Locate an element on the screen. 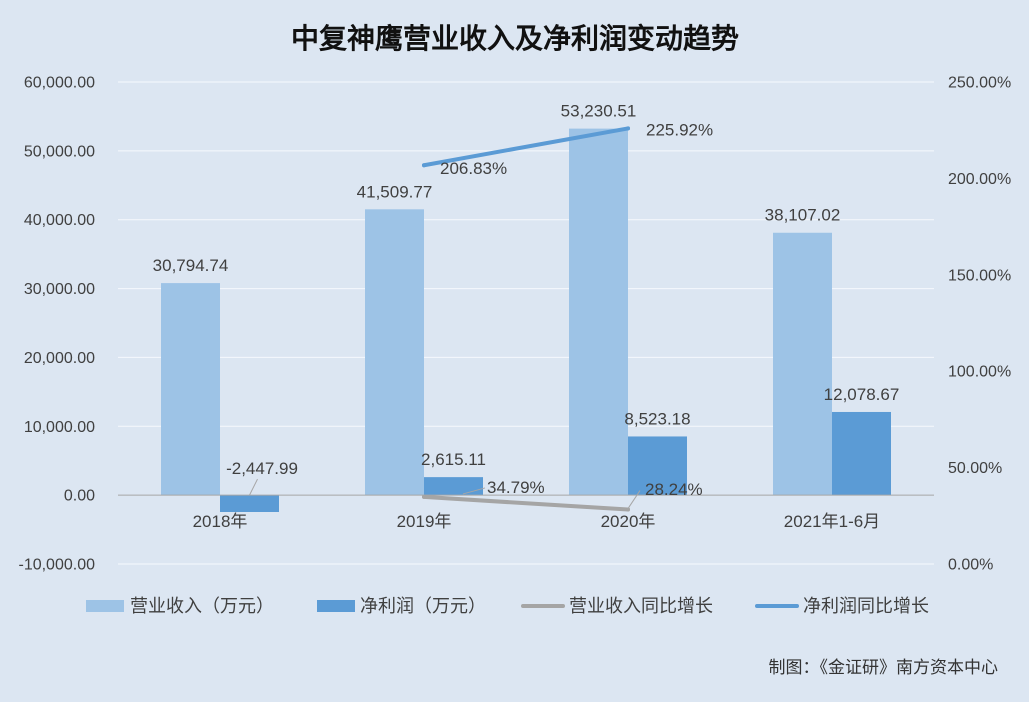 The height and width of the screenshot is (702, 1029). legend-item-revenue: 营业收入（万元） is located at coordinates (180, 606).